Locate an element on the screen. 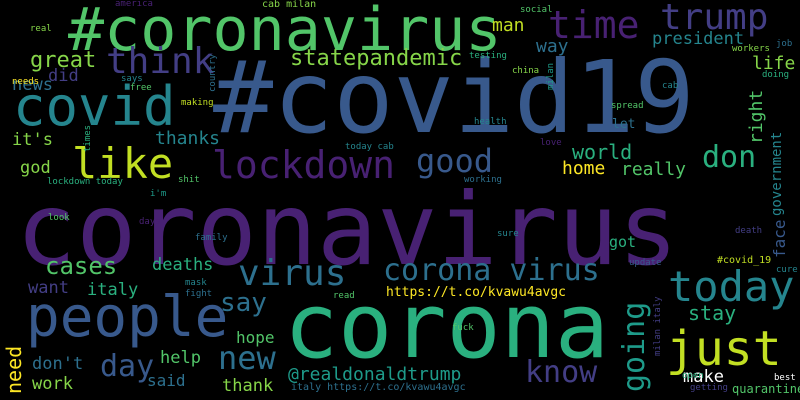 The image size is (800, 400). word-president: president is located at coordinates (698, 39).